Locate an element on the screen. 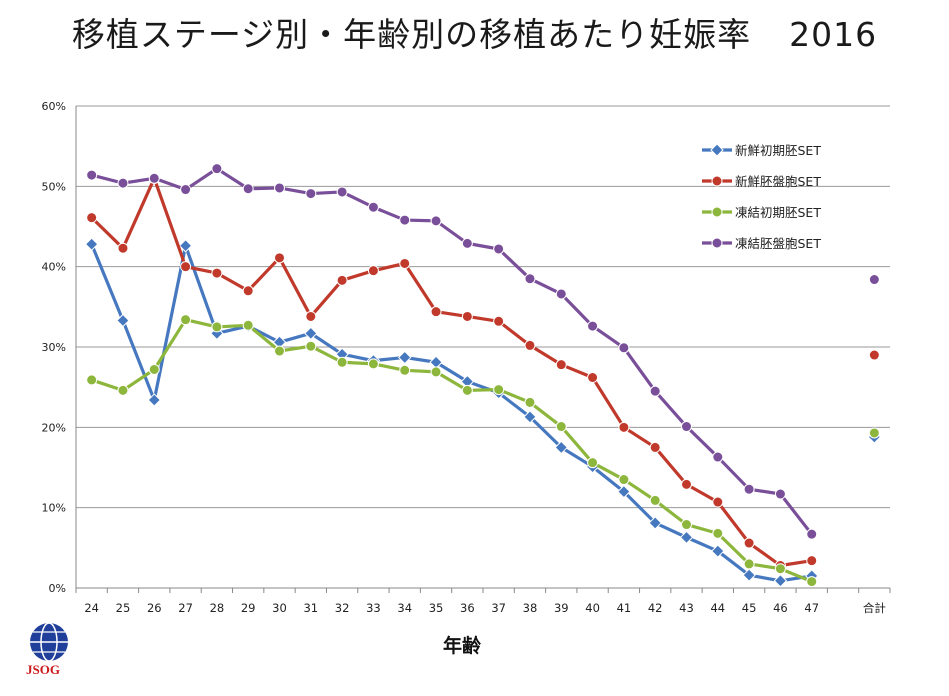 Image resolution: width=949 pixels, height=696 pixels. x-tick-label: 26 is located at coordinates (154, 608).